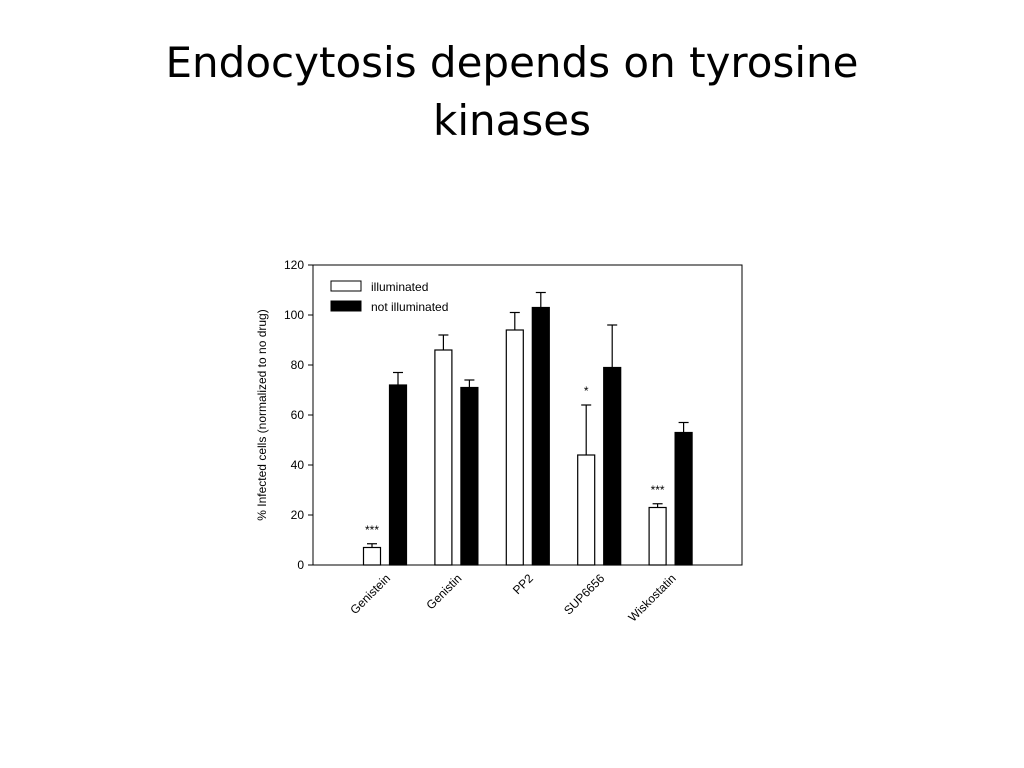  Describe the element at coordinates (294, 315) in the screenshot. I see `y-tick-label: 100` at that location.